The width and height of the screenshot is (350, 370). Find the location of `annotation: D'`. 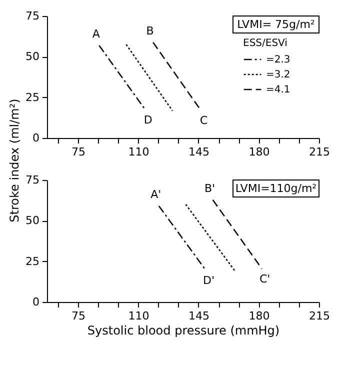

annotation: D' is located at coordinates (208, 281).